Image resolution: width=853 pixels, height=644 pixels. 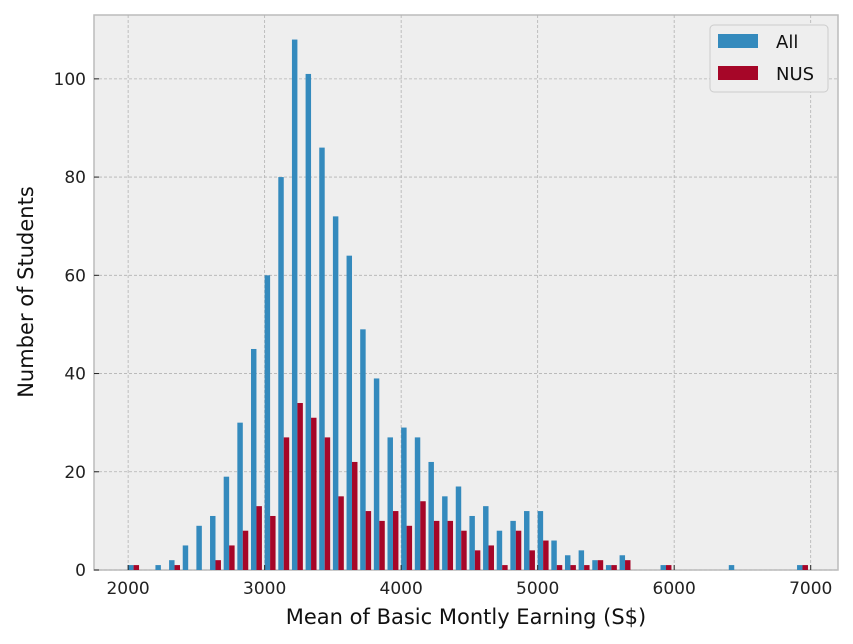 I want to click on x-tick-label: 3000, so click(x=264, y=589).